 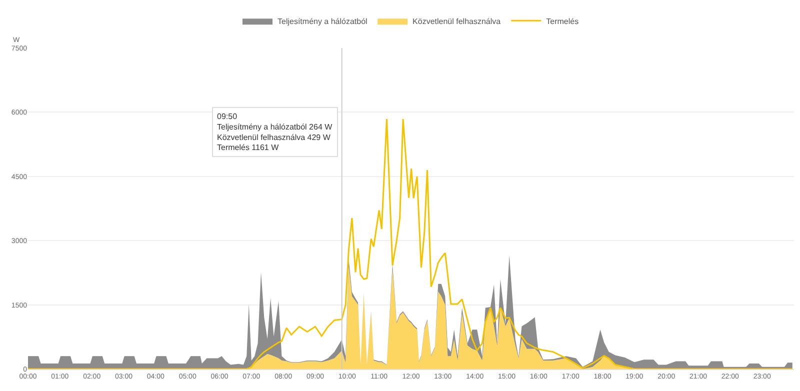 What do you see at coordinates (562, 21) in the screenshot?
I see `legend-label: Termelés` at bounding box center [562, 21].